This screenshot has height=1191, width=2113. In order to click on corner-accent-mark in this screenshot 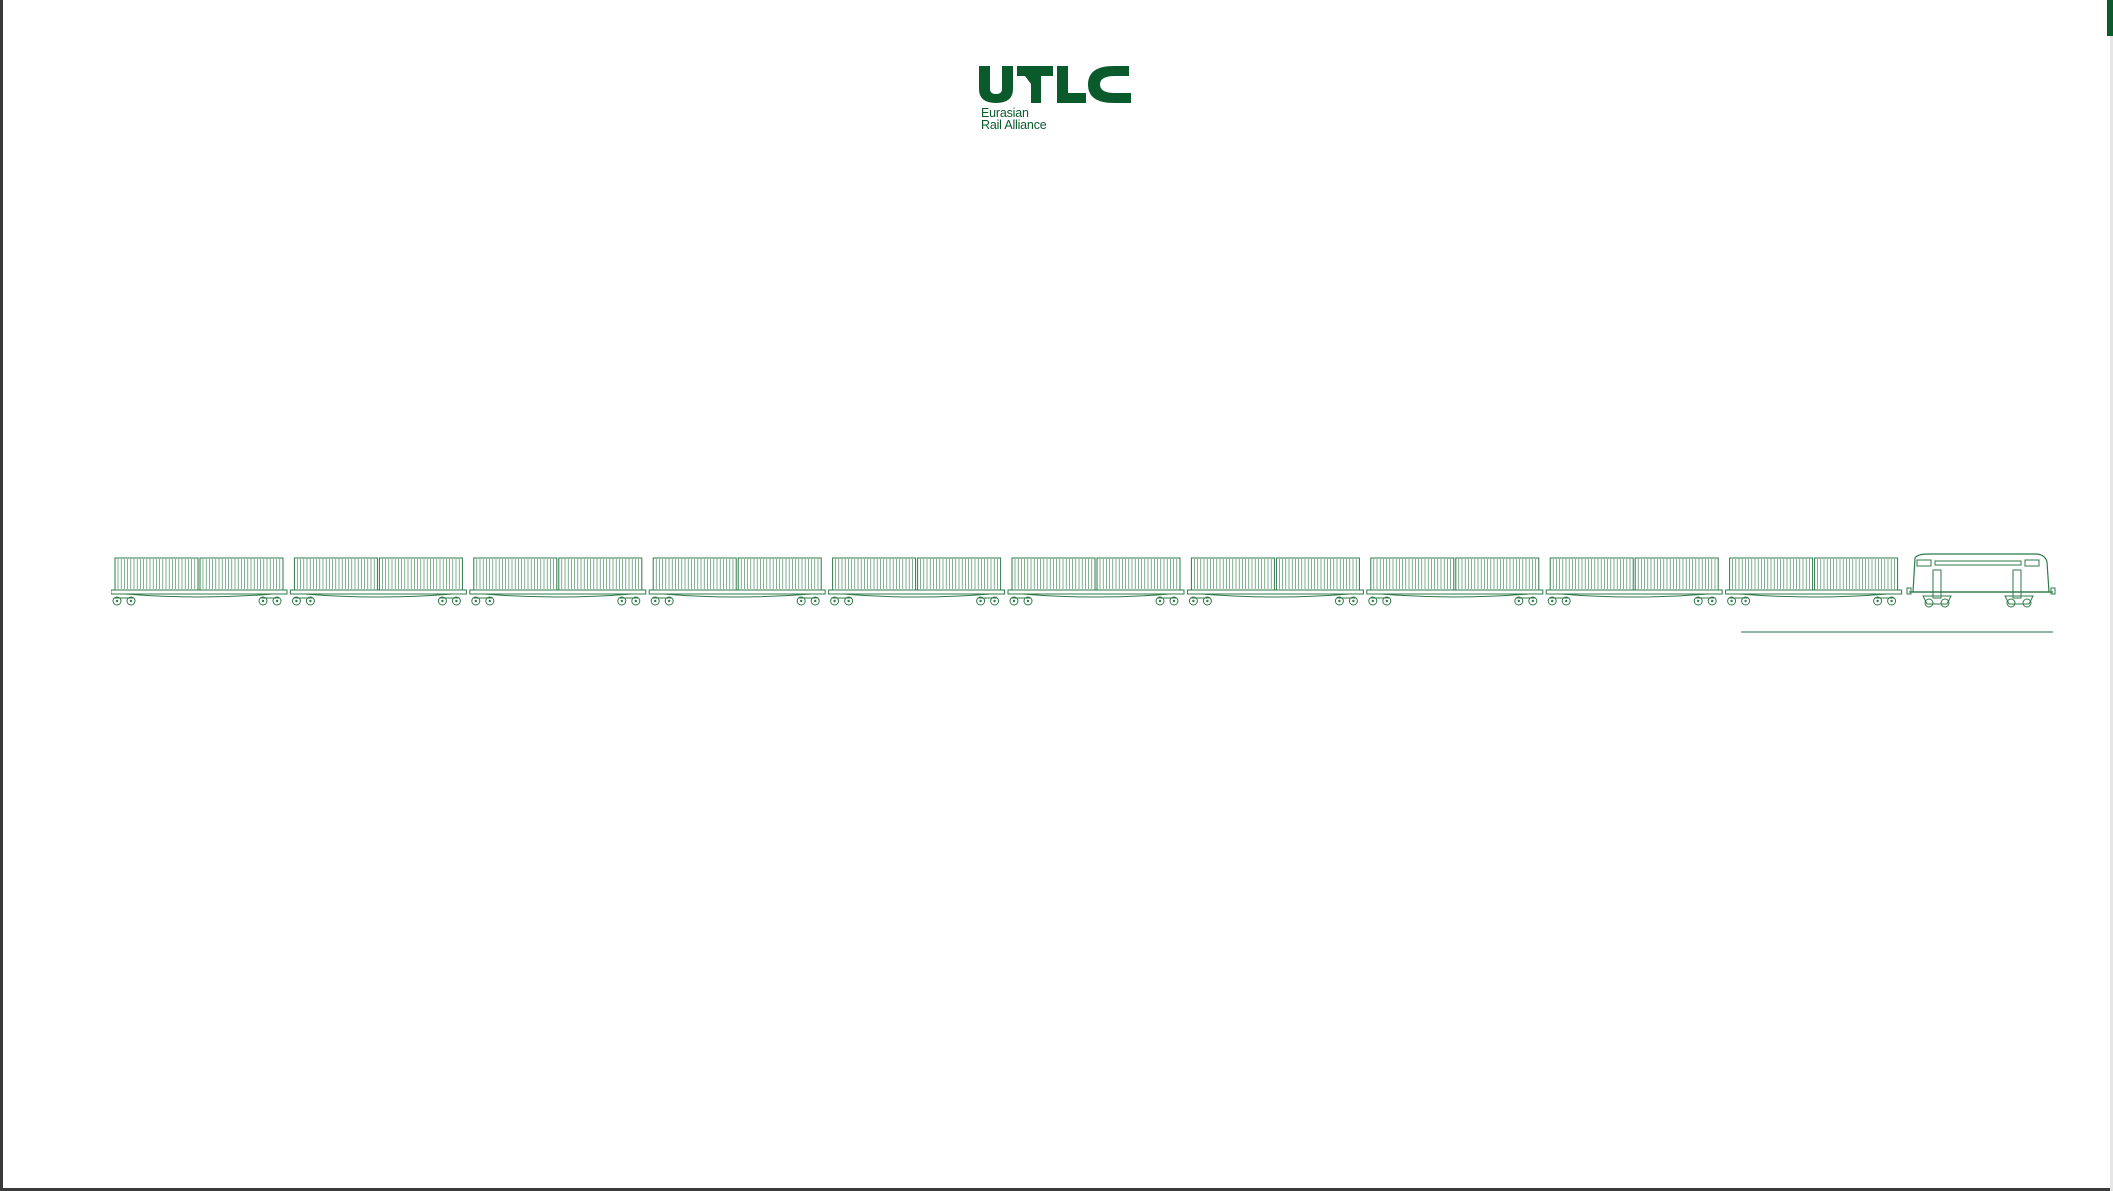, I will do `click(2110, 18)`.